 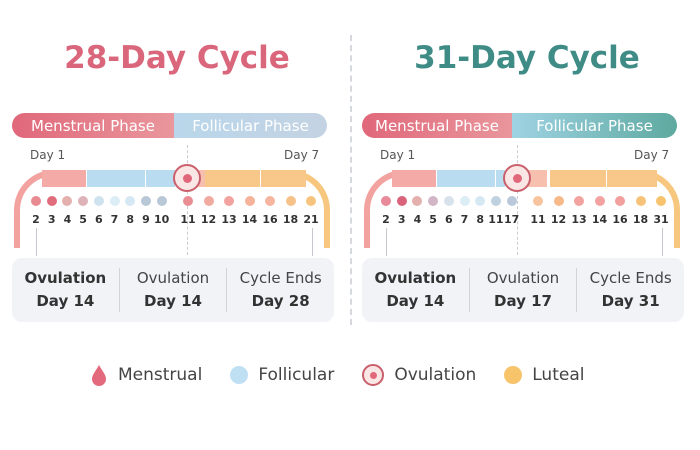 I want to click on day-number: 16, so click(x=620, y=219).